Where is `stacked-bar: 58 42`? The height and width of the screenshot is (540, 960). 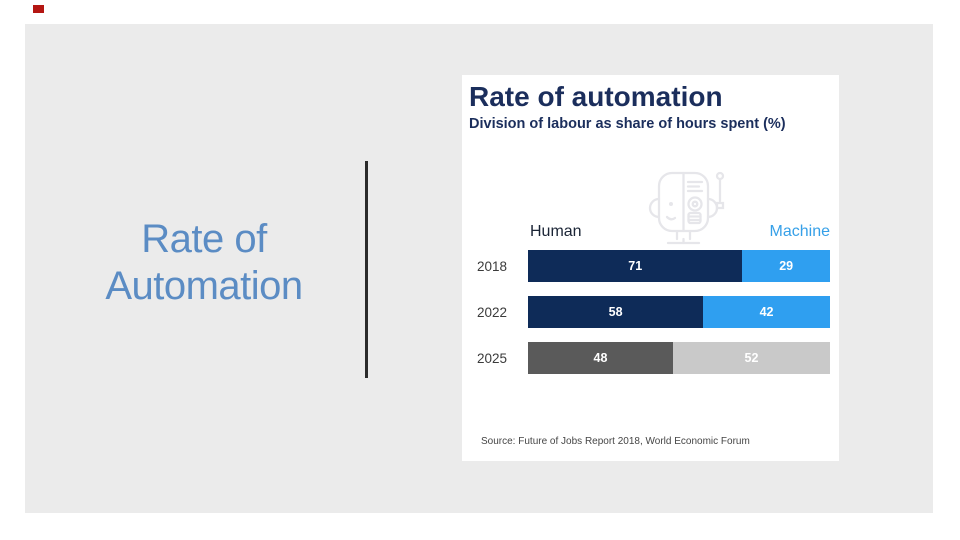
stacked-bar: 58 42 is located at coordinates (679, 312).